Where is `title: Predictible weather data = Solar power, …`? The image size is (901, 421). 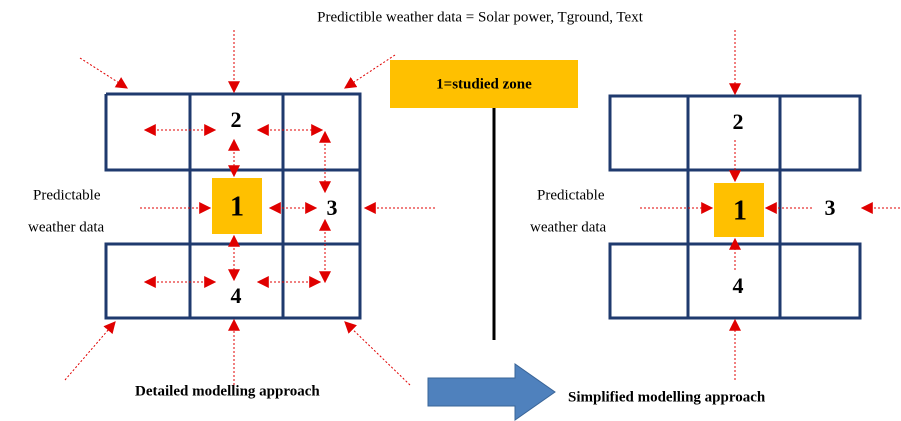 title: Predictible weather data = Solar power, … is located at coordinates (480, 17).